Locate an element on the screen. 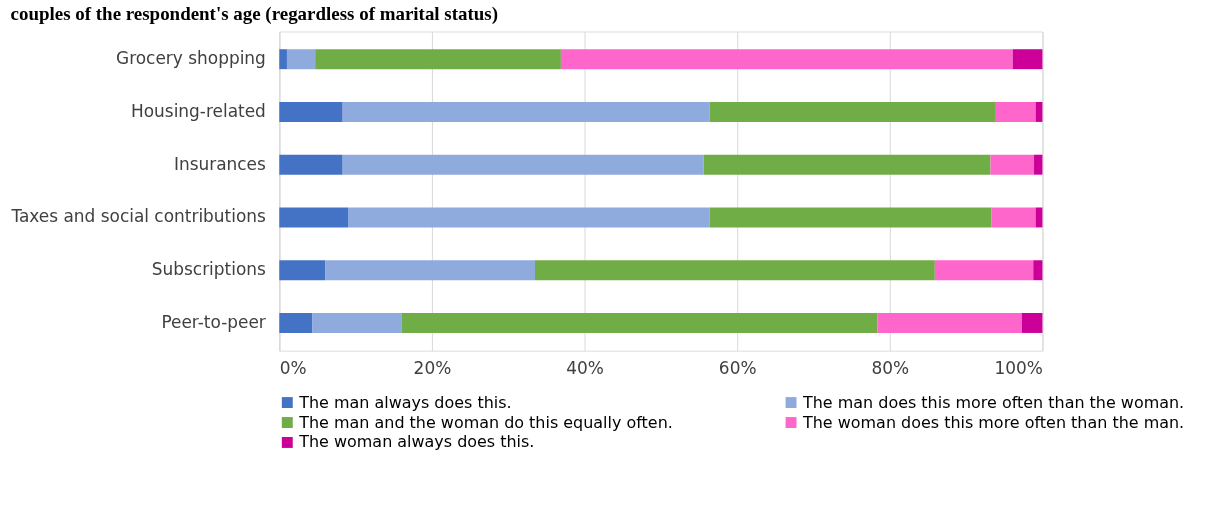 The width and height of the screenshot is (1215, 529). x-tick-label: 40% is located at coordinates (585, 368).